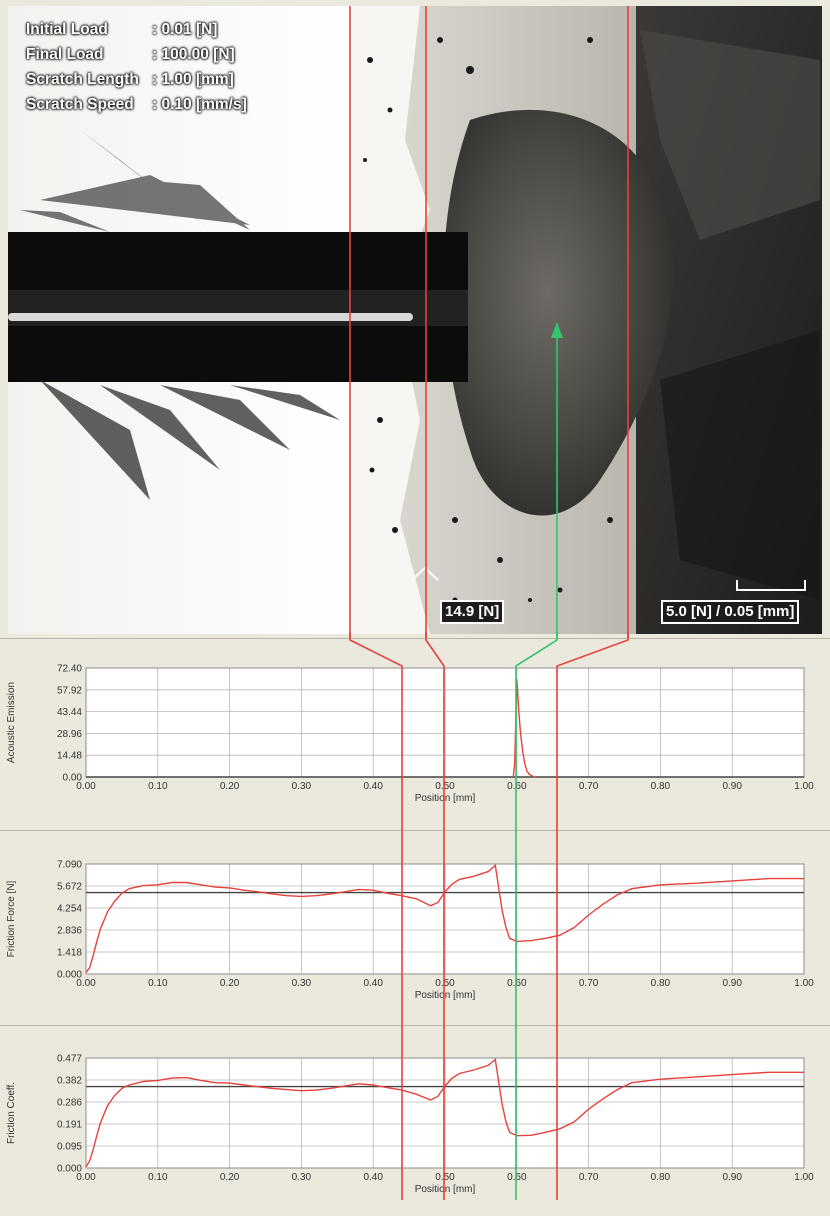  I want to click on friction-coeff-ytick-label: 0.000, so click(69, 1169).